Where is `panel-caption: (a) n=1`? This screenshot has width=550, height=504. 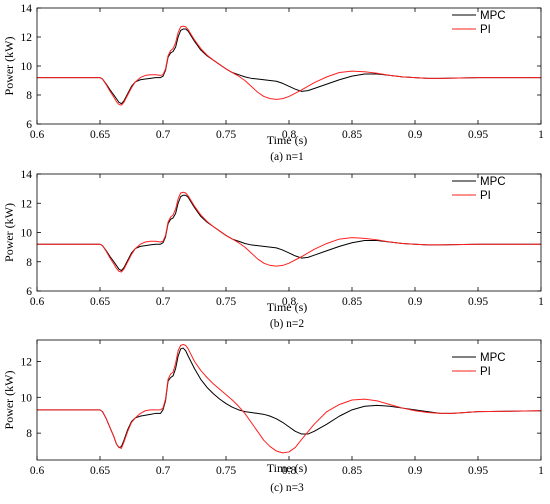 panel-caption: (a) n=1 is located at coordinates (287, 157).